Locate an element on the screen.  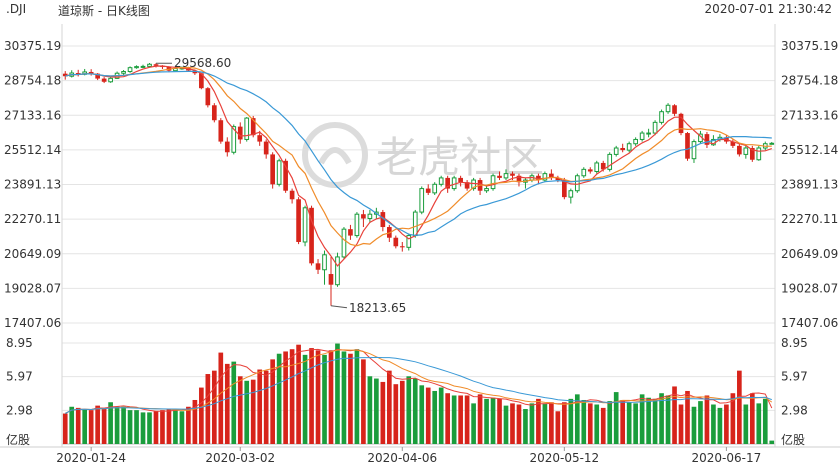
price-tick-label-right: 30375.19 is located at coordinates (809, 46).